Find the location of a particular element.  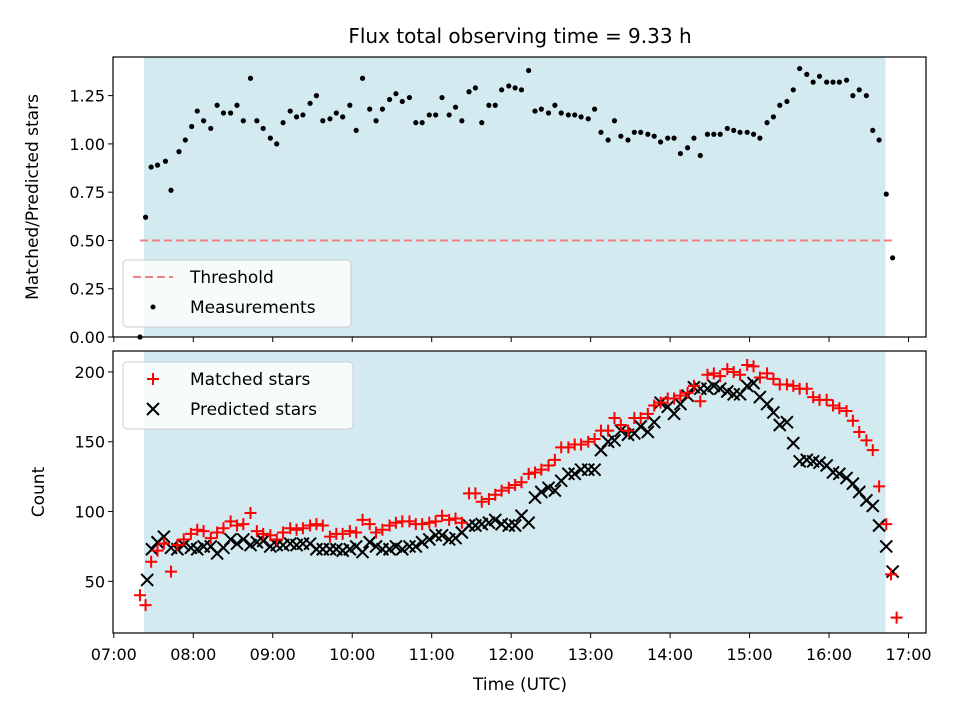

legend-threshold-label: Threshold is located at coordinates (231, 278).